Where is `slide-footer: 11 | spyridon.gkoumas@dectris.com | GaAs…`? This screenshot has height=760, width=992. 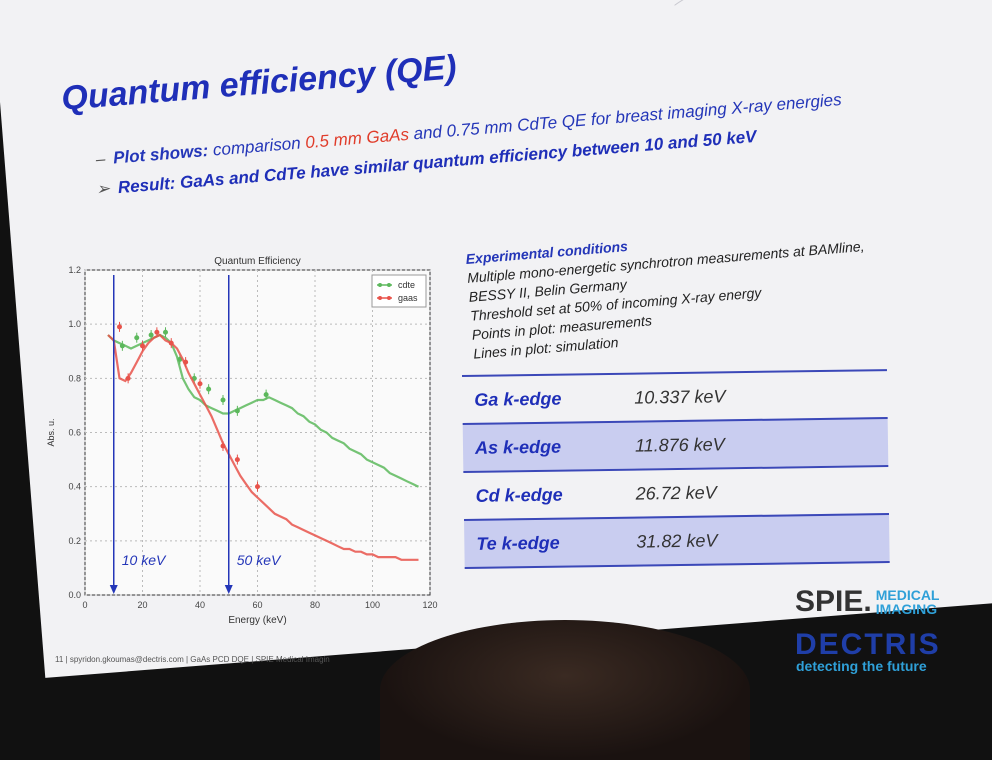 slide-footer: 11 | spyridon.gkoumas@dectris.com | GaAs… is located at coordinates (192, 659).